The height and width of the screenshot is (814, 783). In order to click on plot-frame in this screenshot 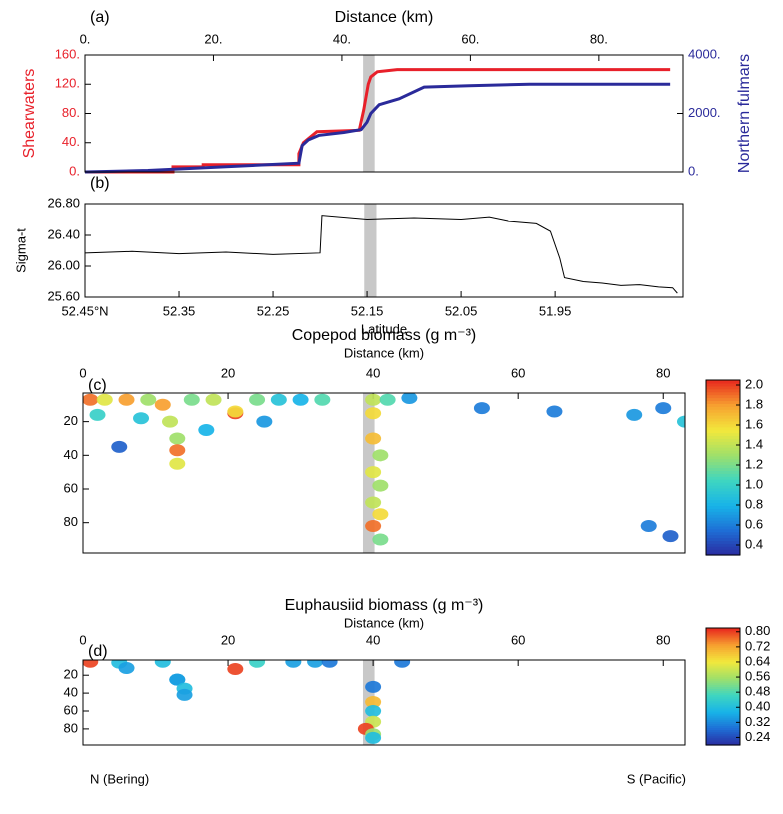, I will do `click(384, 113)`.